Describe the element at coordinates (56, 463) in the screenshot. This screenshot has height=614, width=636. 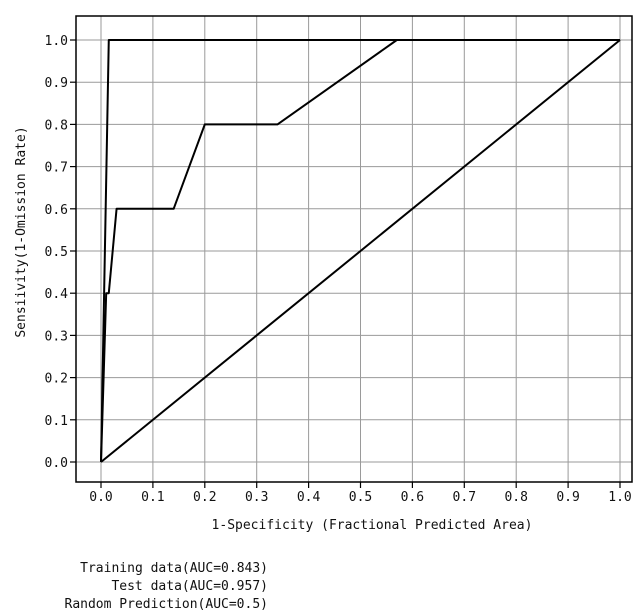
I see `y-tick-label: 0.0` at that location.